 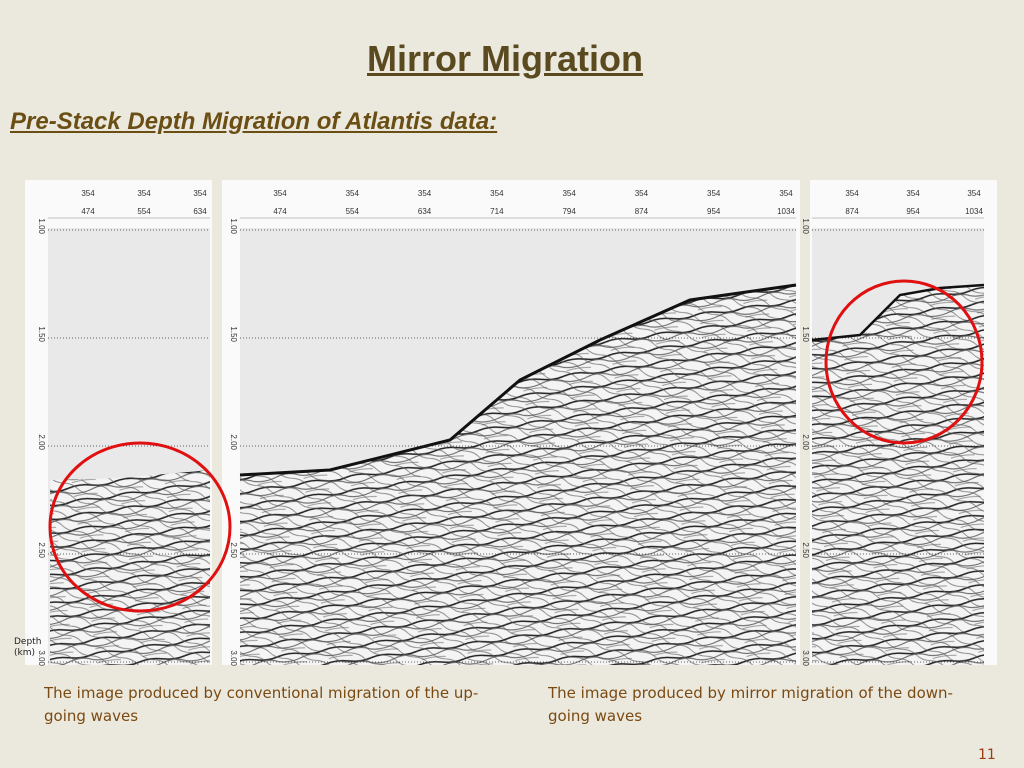 I want to click on slide-title: Mirror Migration, so click(x=505, y=58).